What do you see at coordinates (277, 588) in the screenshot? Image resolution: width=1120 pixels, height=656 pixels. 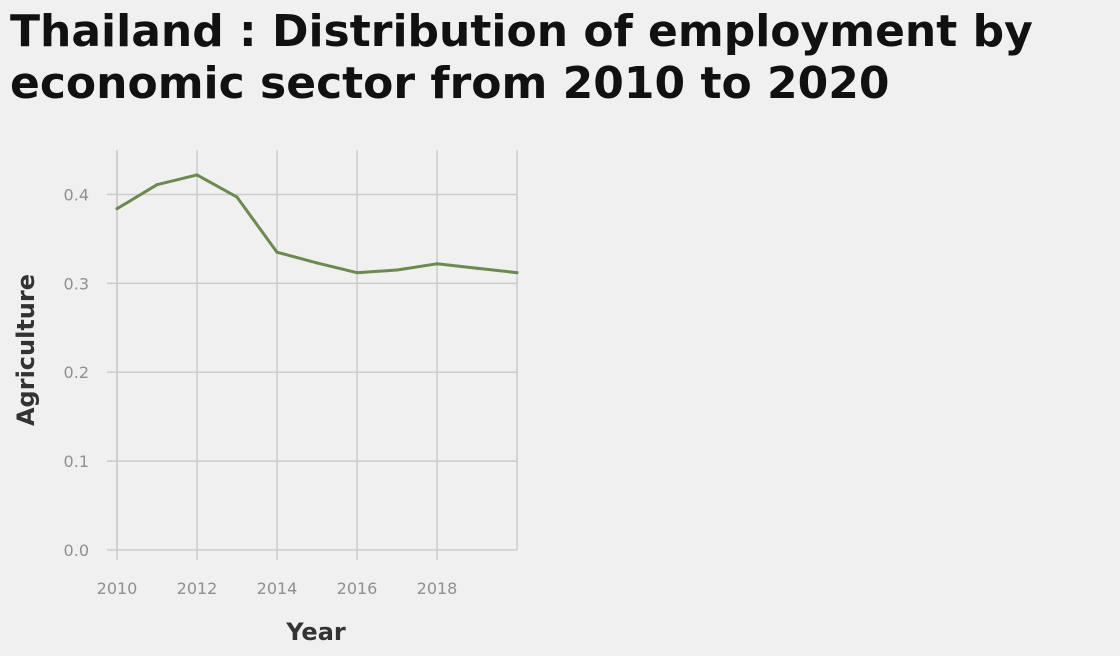 I see `x-tick-label: 2014` at bounding box center [277, 588].